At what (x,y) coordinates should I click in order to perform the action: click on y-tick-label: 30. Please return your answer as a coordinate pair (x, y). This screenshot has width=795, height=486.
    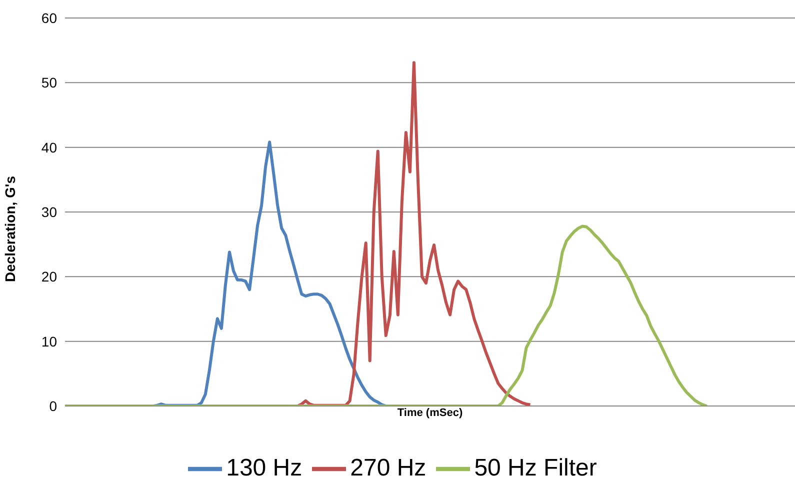
    Looking at the image, I should click on (49, 212).